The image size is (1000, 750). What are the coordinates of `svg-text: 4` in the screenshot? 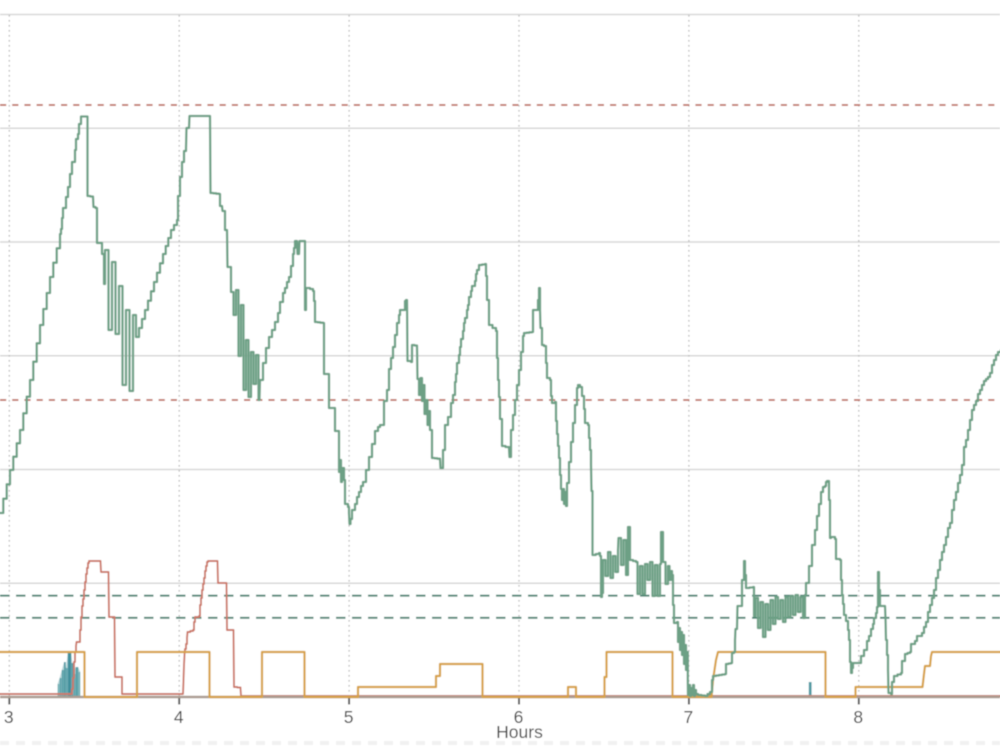 It's located at (179, 717).